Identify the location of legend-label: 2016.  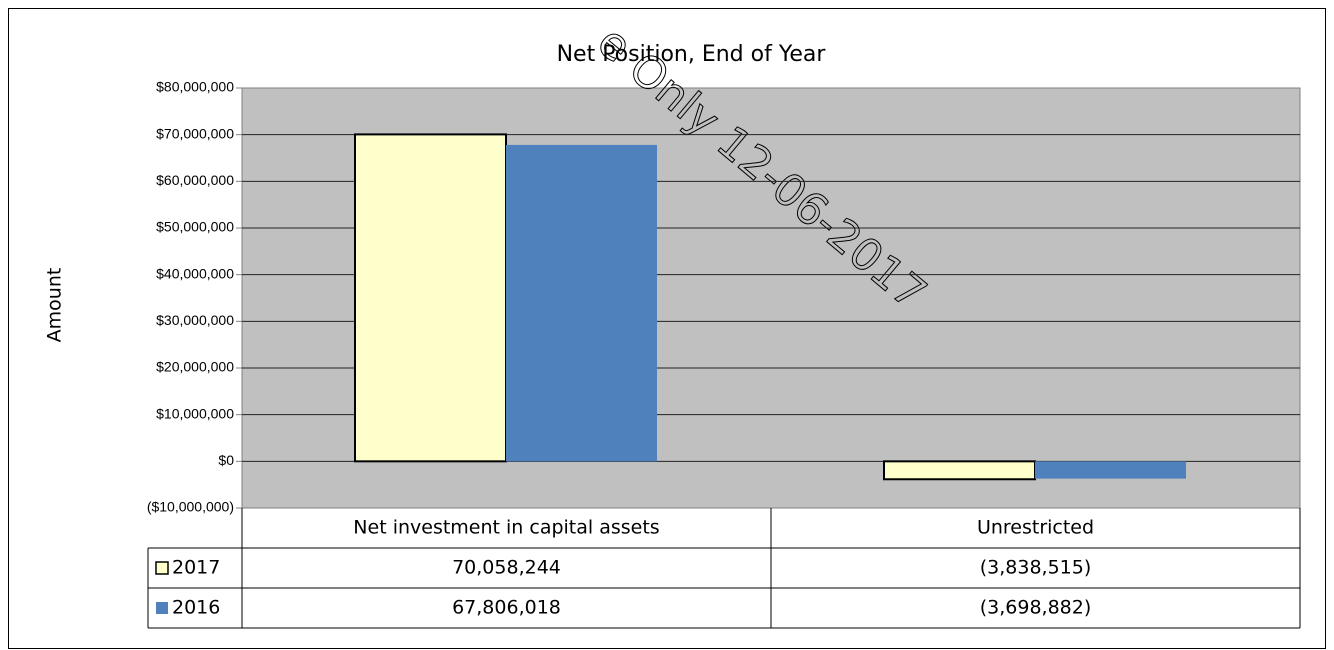
(196, 608).